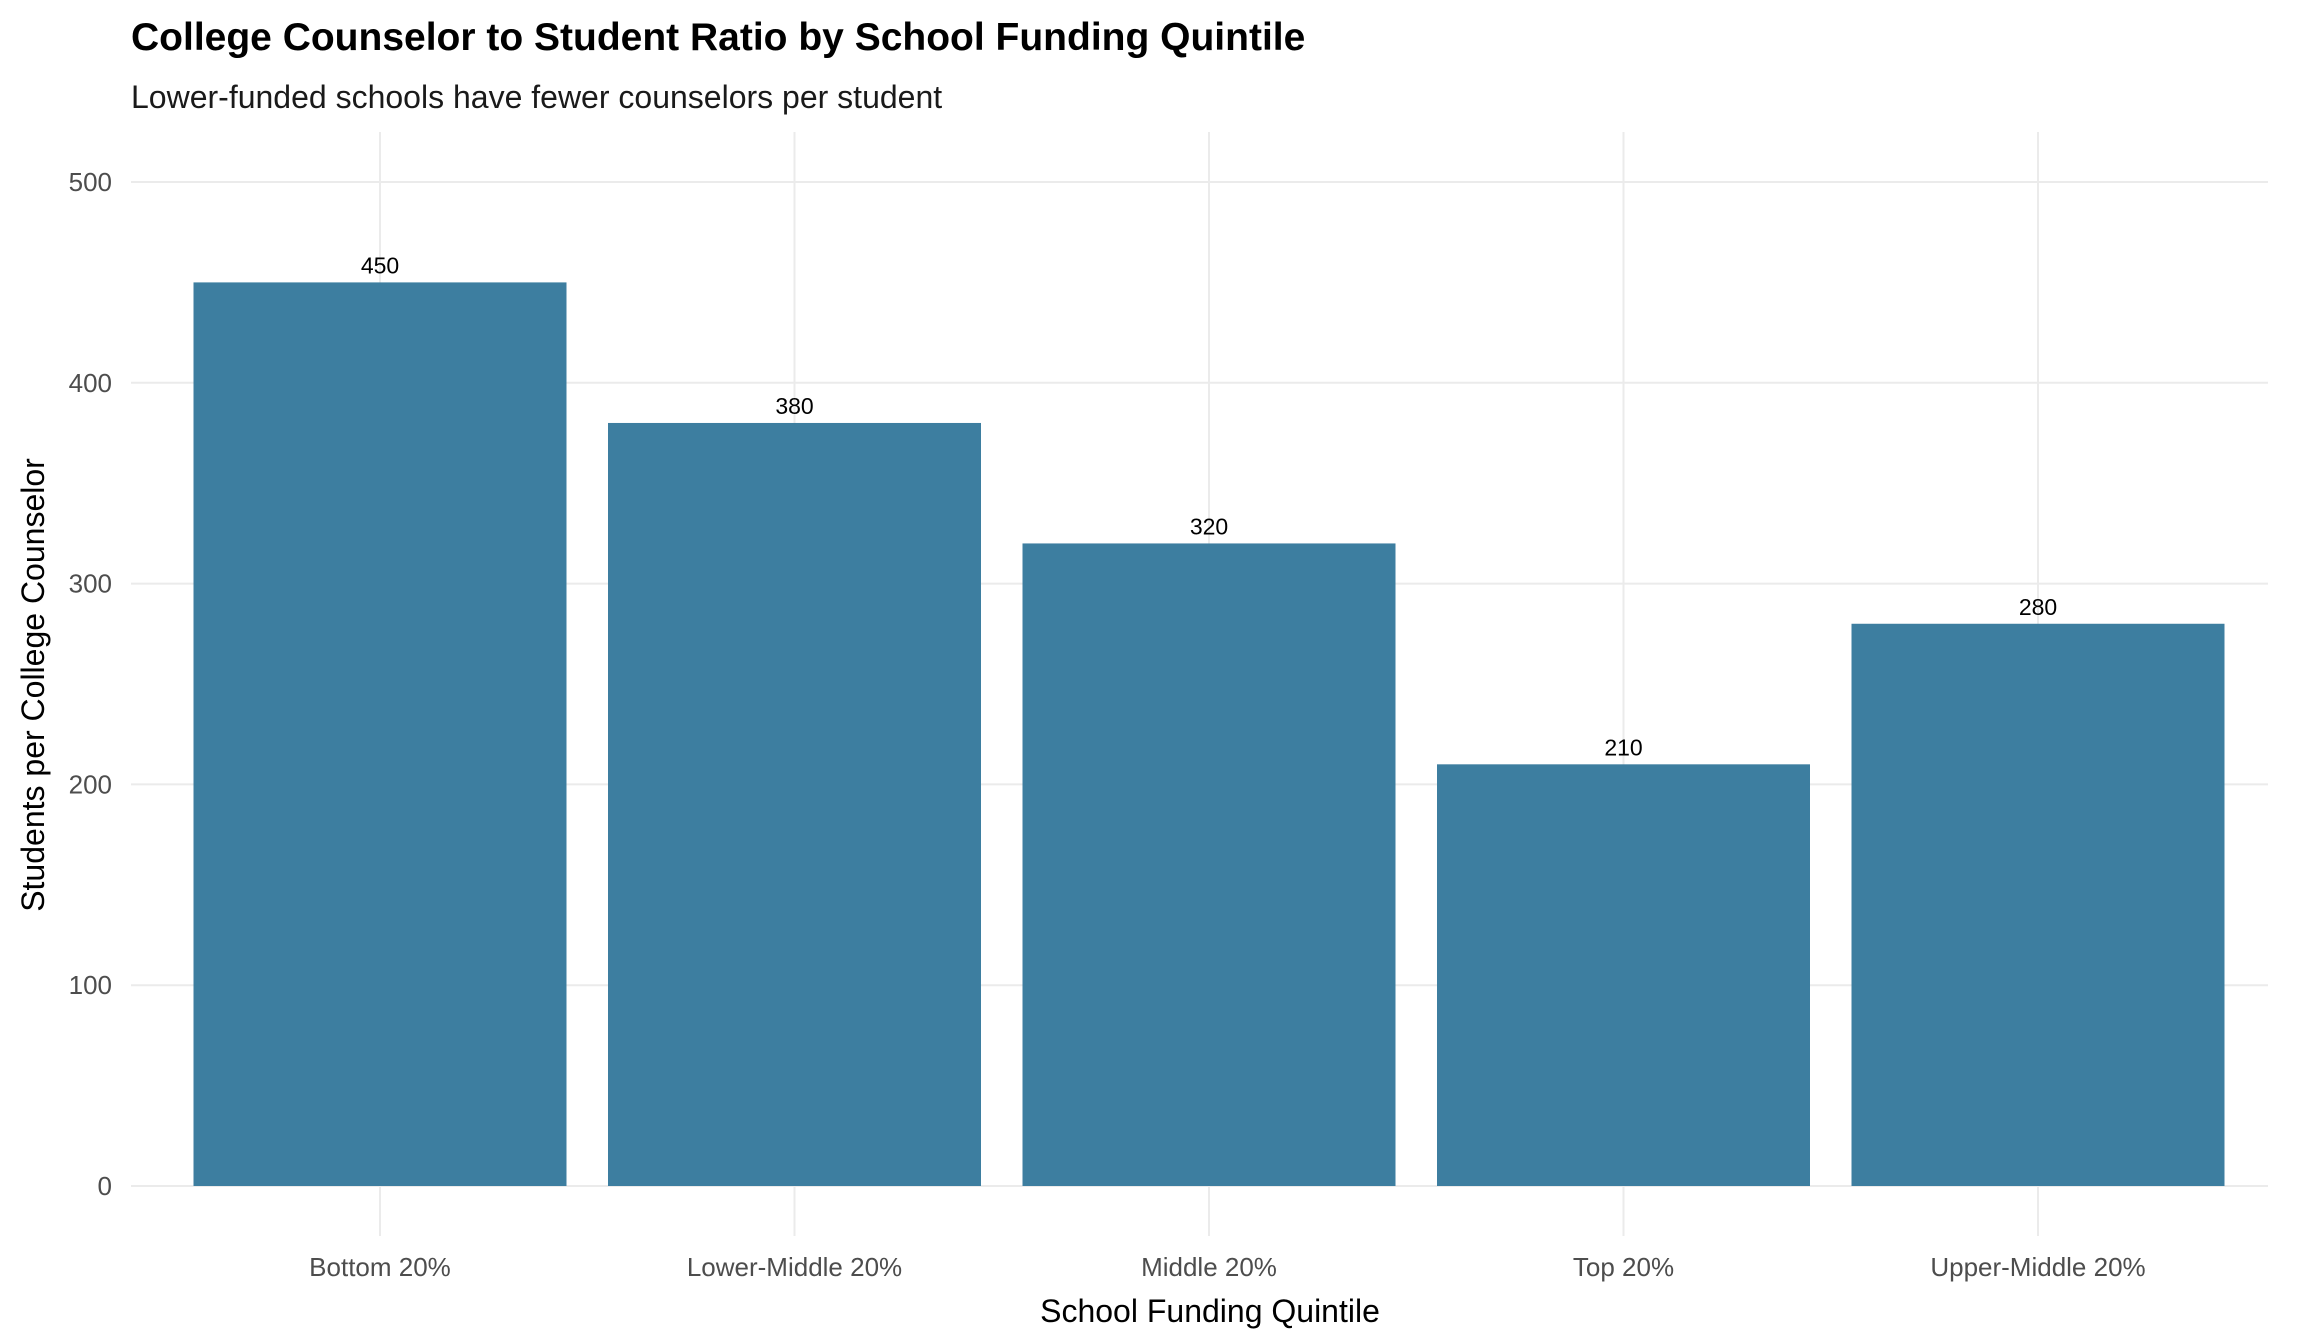 The image size is (2304, 1344). I want to click on y-tick-label: 400, so click(90, 383).